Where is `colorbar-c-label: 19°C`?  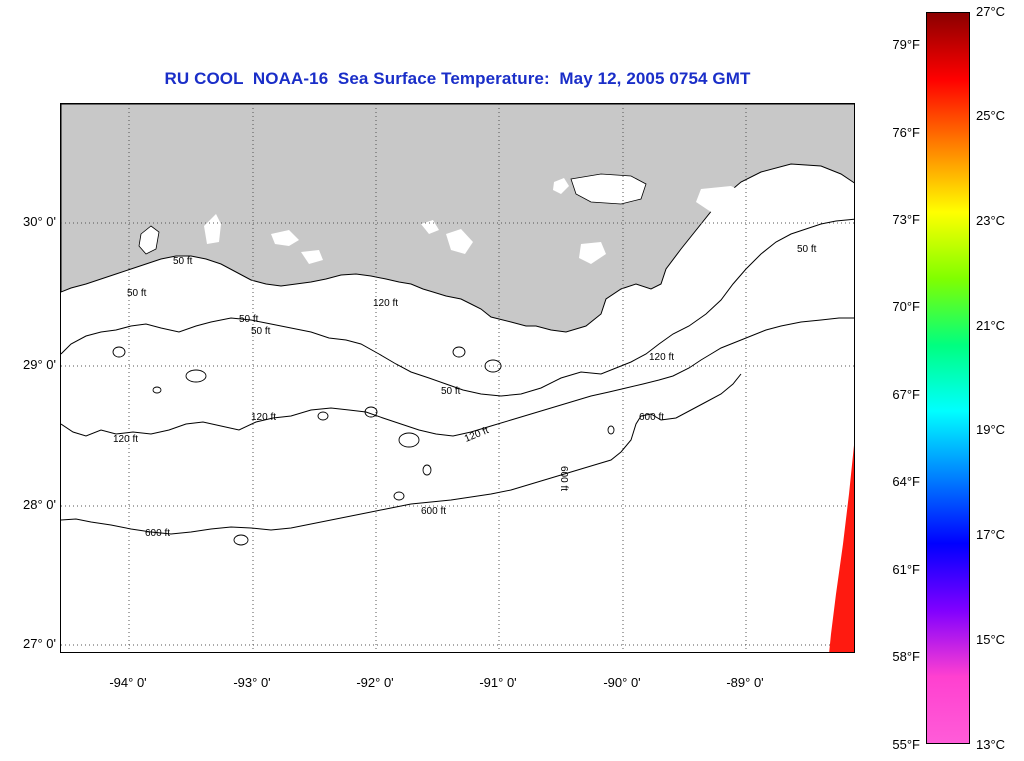 colorbar-c-label: 19°C is located at coordinates (991, 429).